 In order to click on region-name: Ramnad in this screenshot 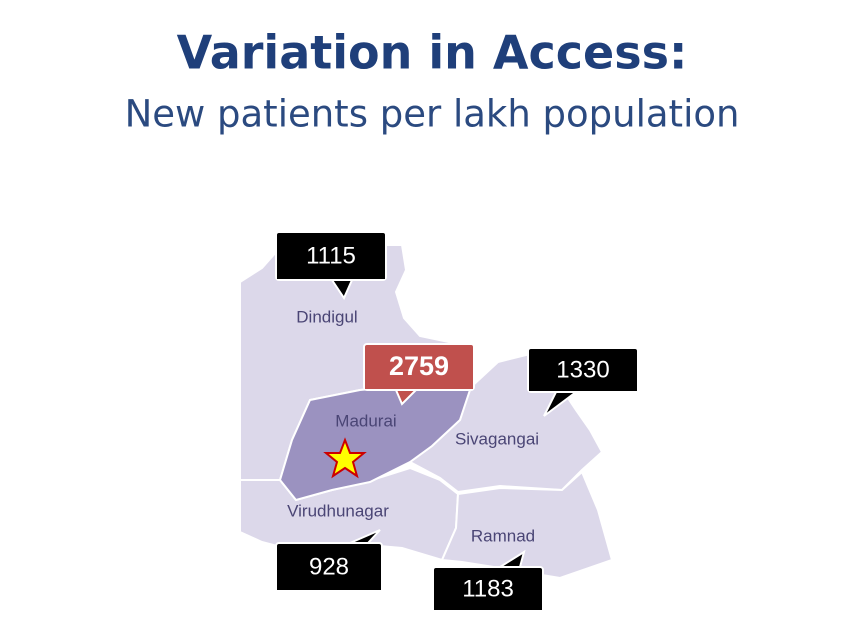, I will do `click(503, 535)`.